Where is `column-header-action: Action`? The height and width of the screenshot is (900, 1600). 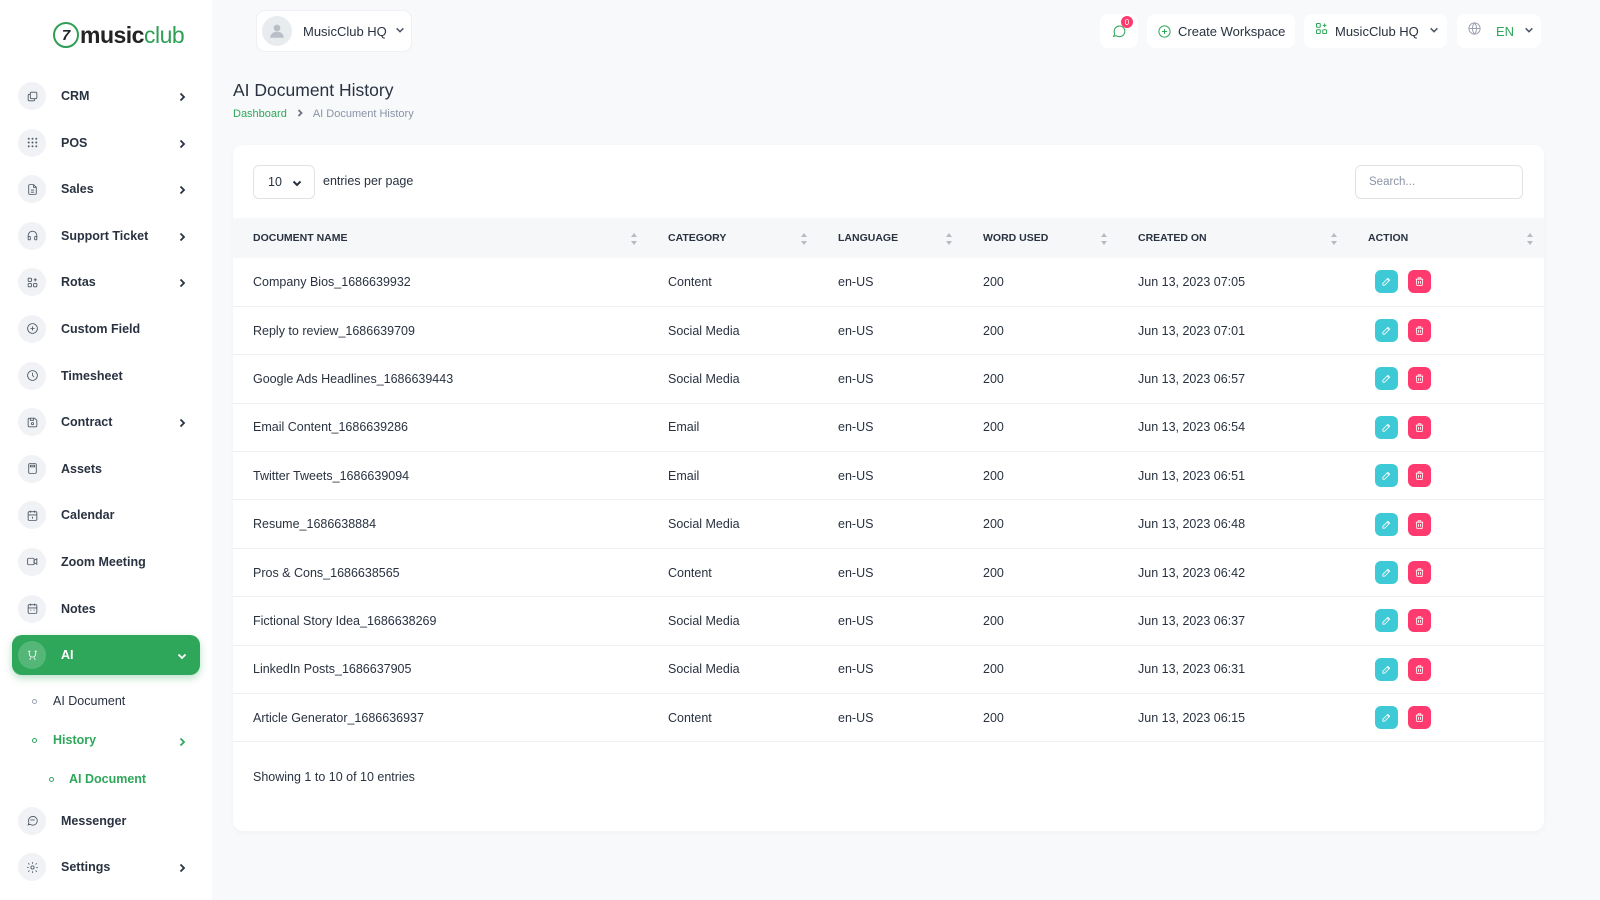
column-header-action: Action is located at coordinates (1446, 238).